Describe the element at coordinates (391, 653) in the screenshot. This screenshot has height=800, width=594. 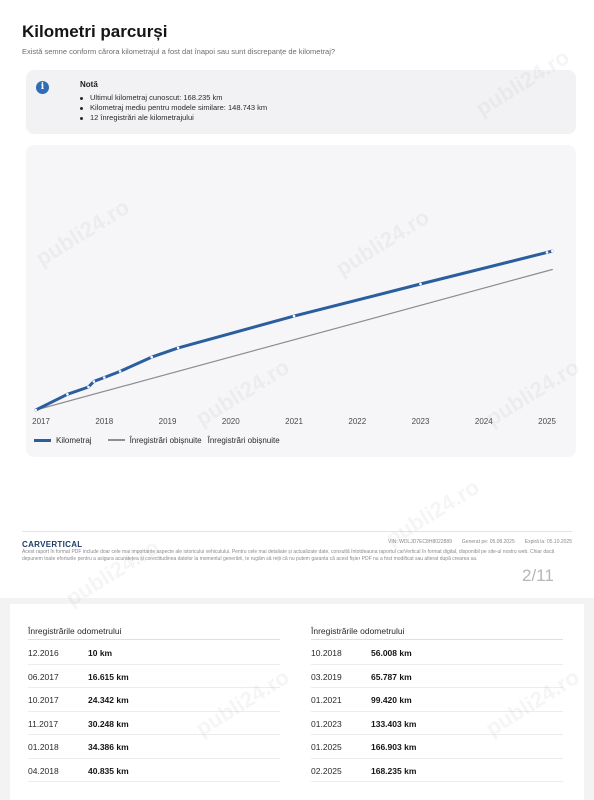
I see `row-km: 56.008 km` at that location.